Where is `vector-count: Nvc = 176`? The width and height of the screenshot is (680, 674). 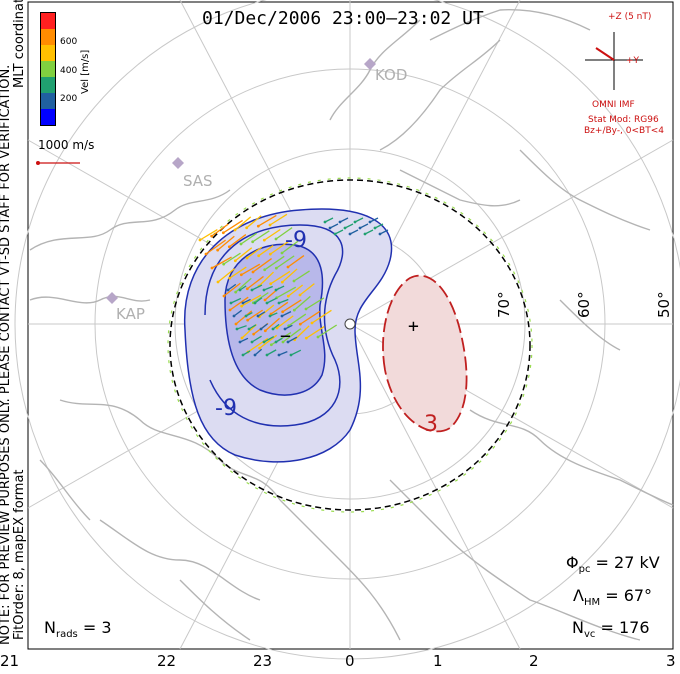 vector-count: Nvc = 176 is located at coordinates (611, 629).